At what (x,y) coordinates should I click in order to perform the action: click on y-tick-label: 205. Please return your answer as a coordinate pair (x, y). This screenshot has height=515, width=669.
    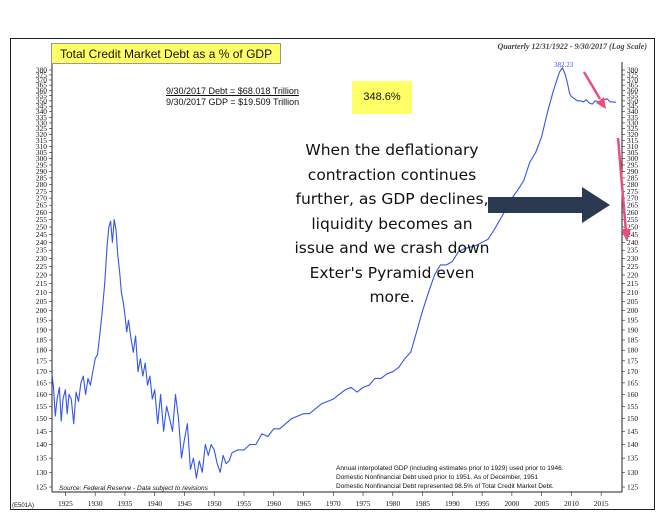
    Looking at the image, I should click on (632, 301).